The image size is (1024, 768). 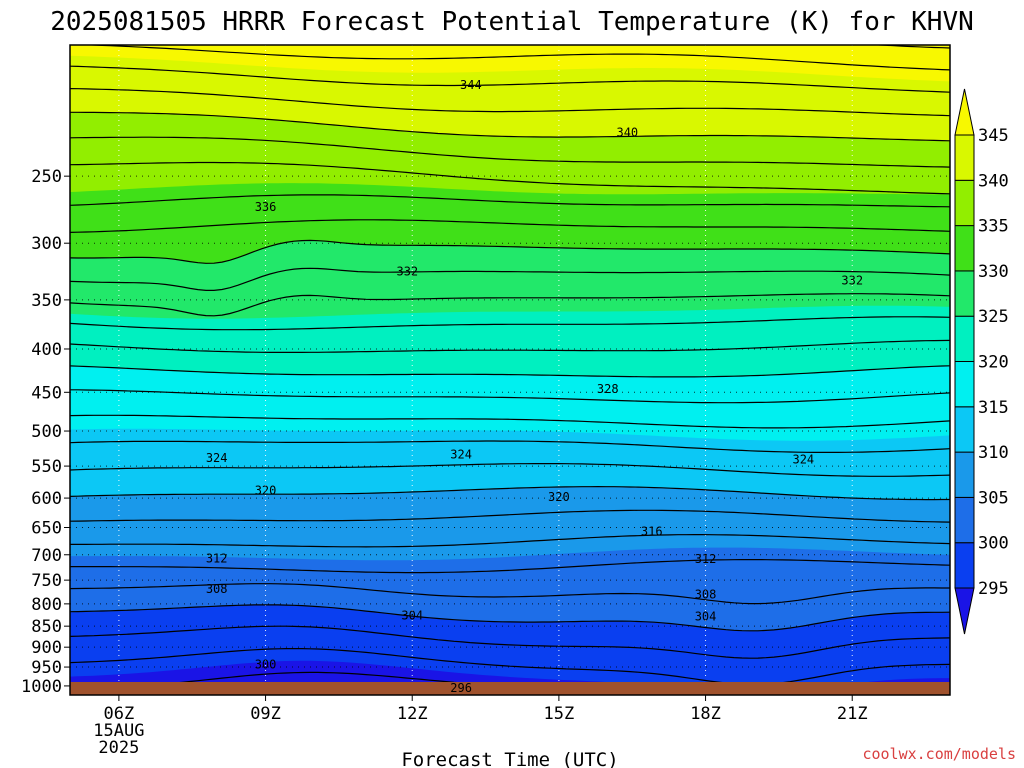 What do you see at coordinates (412, 714) in the screenshot?
I see `x-tick-label-12Z: 12Z` at bounding box center [412, 714].